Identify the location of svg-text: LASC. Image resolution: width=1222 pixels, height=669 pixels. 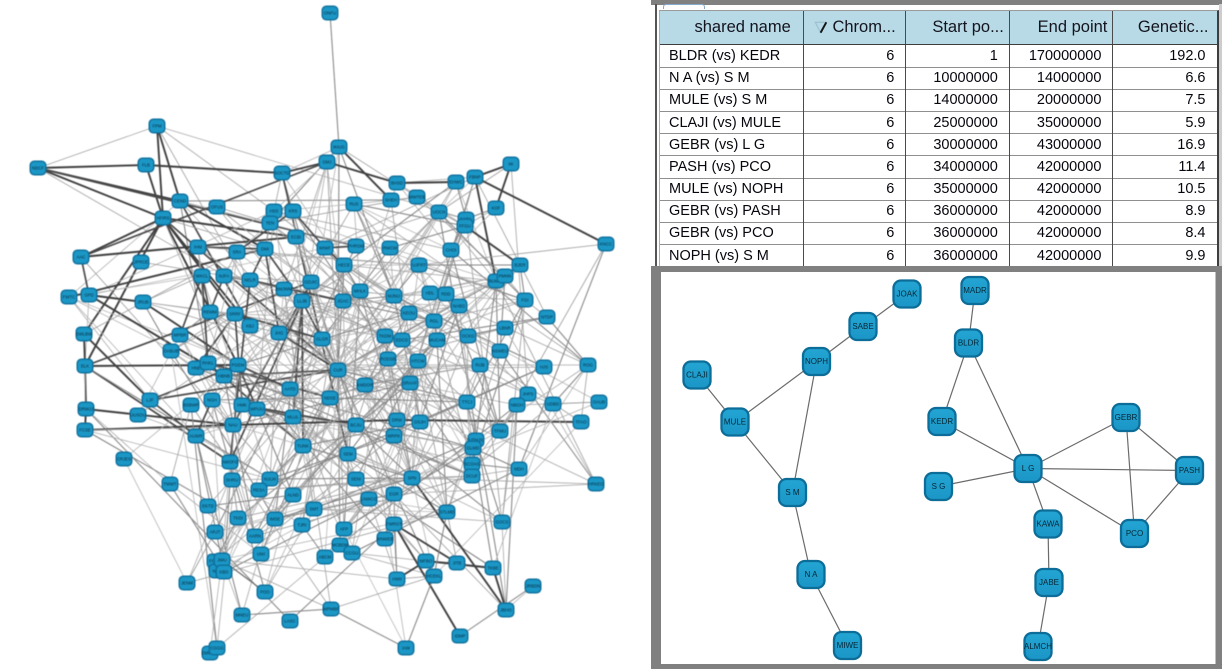
(289, 621).